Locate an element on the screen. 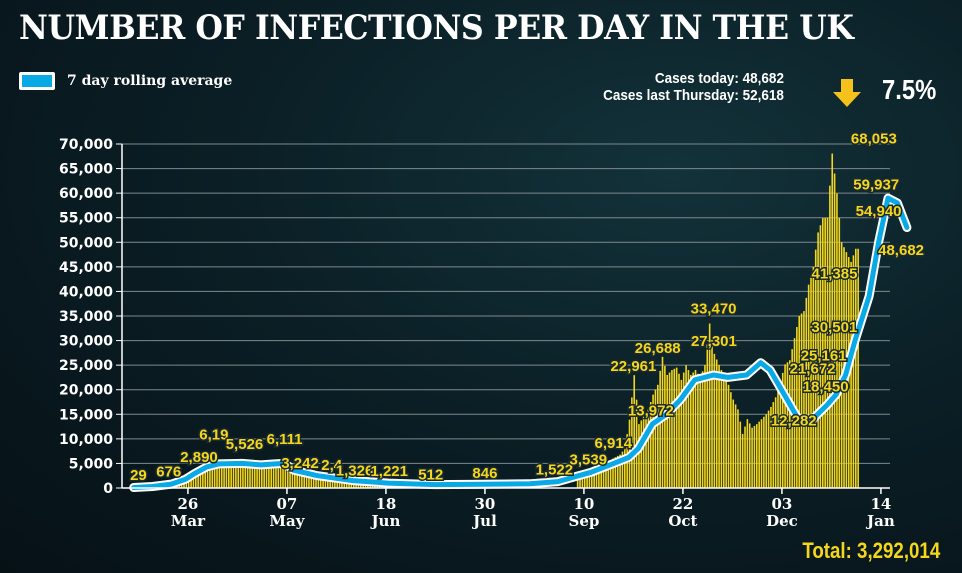  x-tick-day: 07 is located at coordinates (286, 504).